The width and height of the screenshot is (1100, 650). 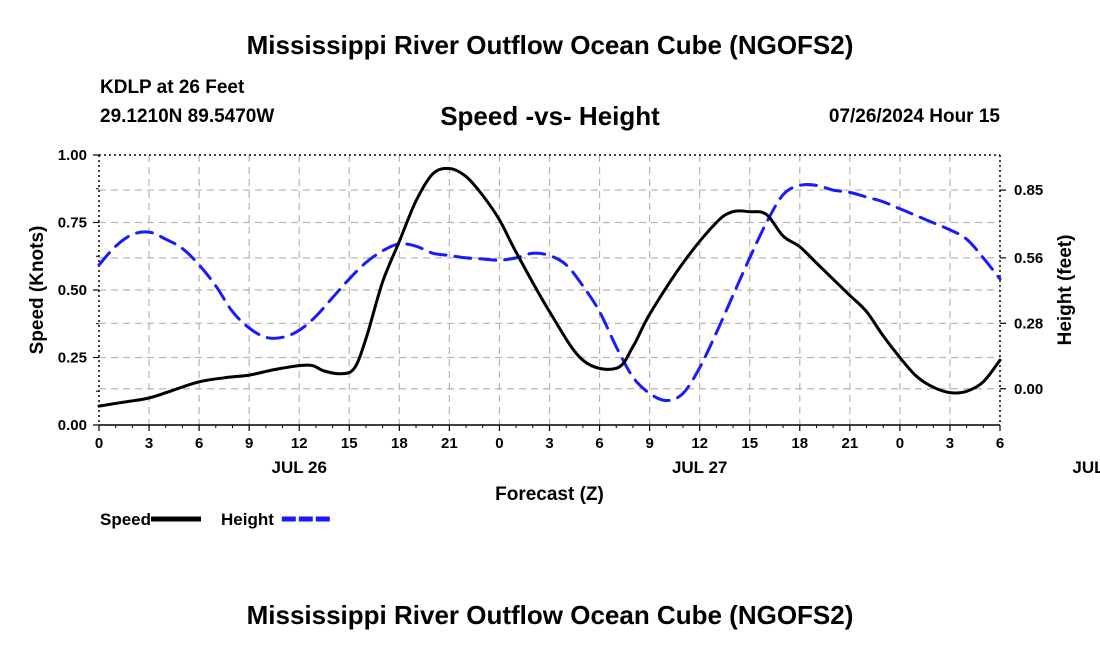 I want to click on legend: Speed Height, so click(x=216, y=519).